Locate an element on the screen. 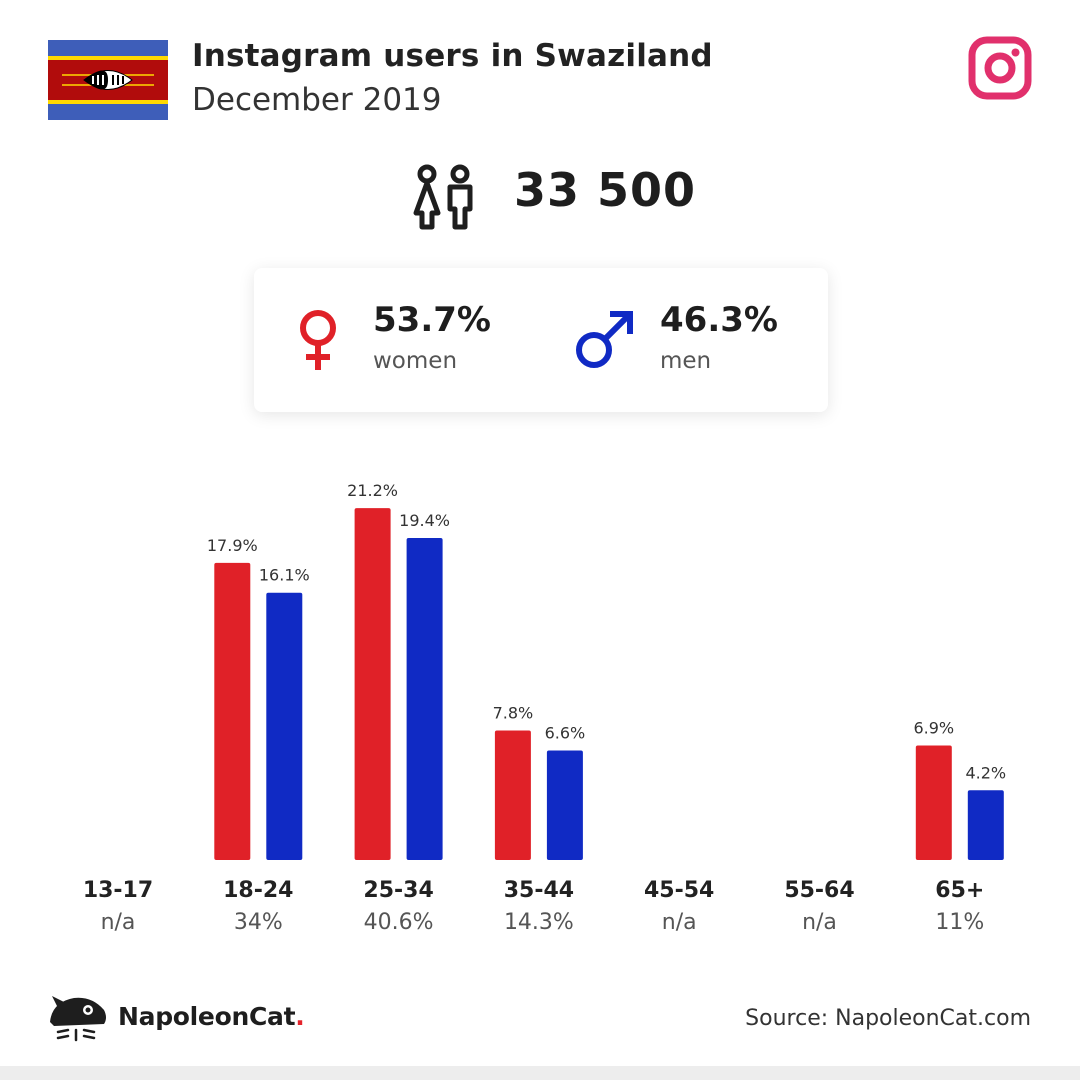 Image resolution: width=1080 pixels, height=1080 pixels. bar-label-65+-men: 4.2% is located at coordinates (985, 772).